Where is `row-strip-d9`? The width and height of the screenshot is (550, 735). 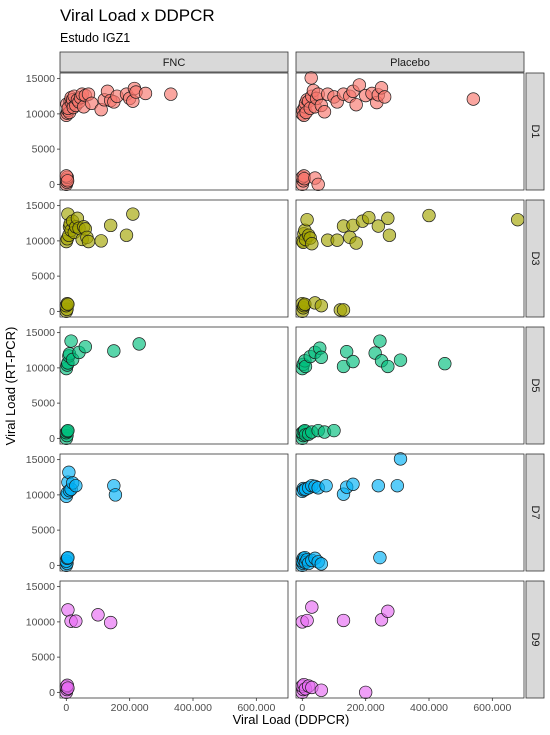
row-strip-d9 is located at coordinates (535, 639).